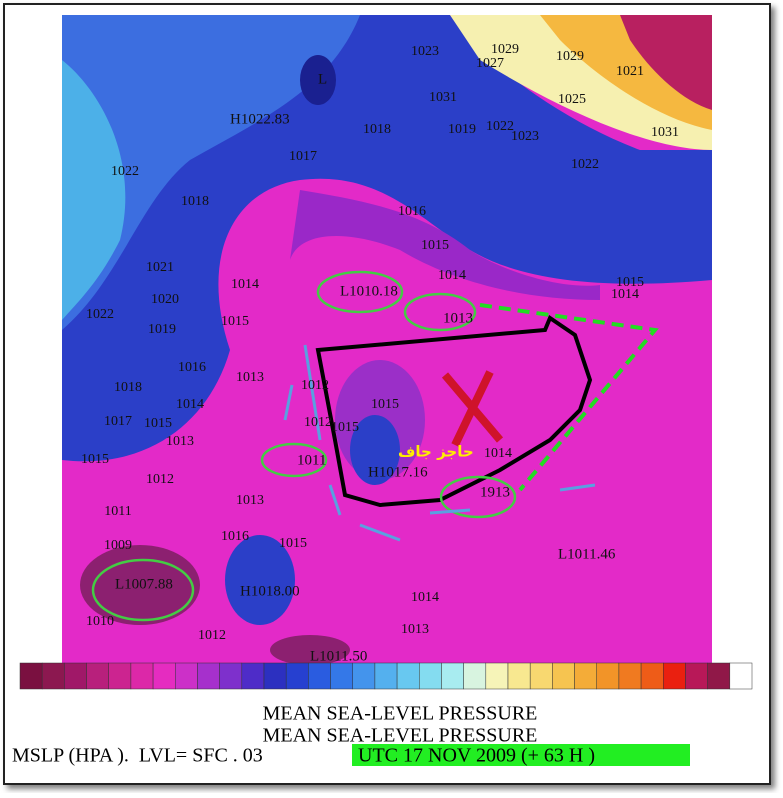 This screenshot has width=783, height=798. Describe the element at coordinates (436, 452) in the screenshot. I see `annotation: حاجز جاف` at that location.